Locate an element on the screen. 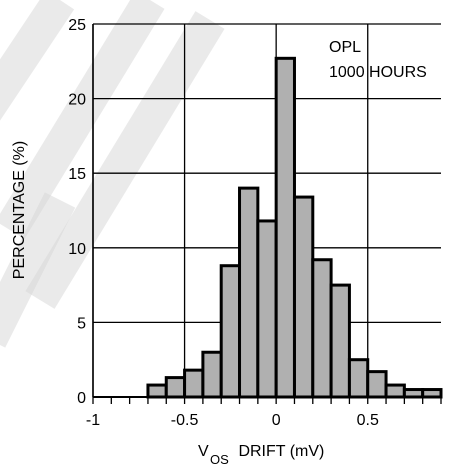 The width and height of the screenshot is (454, 467). x-axis-title: V OS DRIFT (mV) is located at coordinates (261, 455).